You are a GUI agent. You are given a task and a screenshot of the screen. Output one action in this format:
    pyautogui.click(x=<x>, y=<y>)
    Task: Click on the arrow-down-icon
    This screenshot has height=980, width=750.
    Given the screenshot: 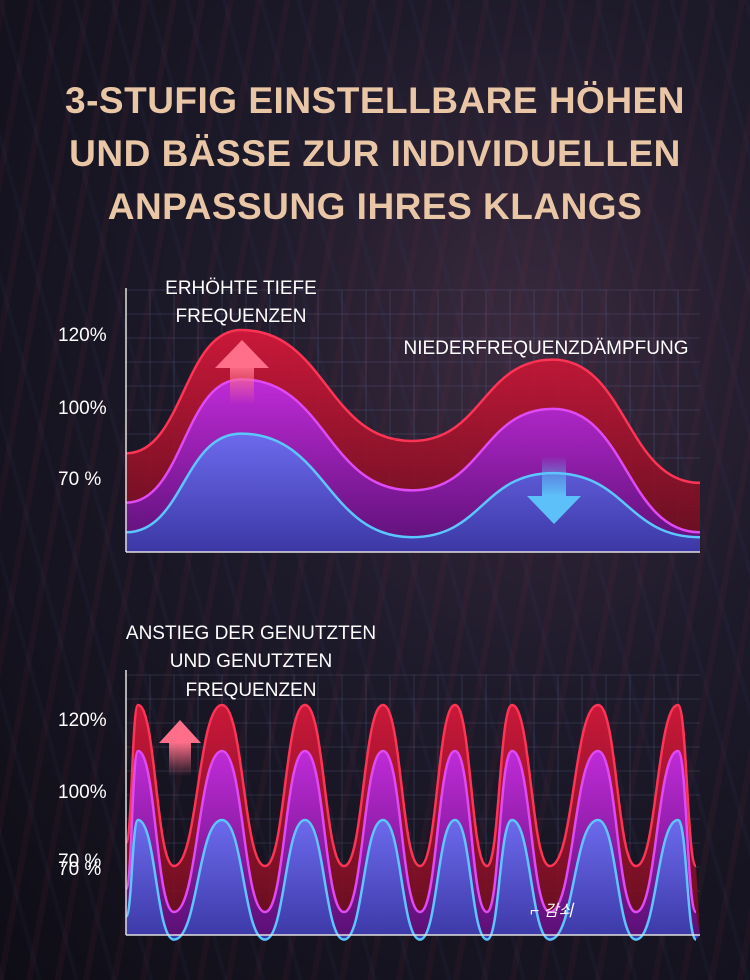 What is the action you would take?
    pyautogui.click(x=554, y=490)
    